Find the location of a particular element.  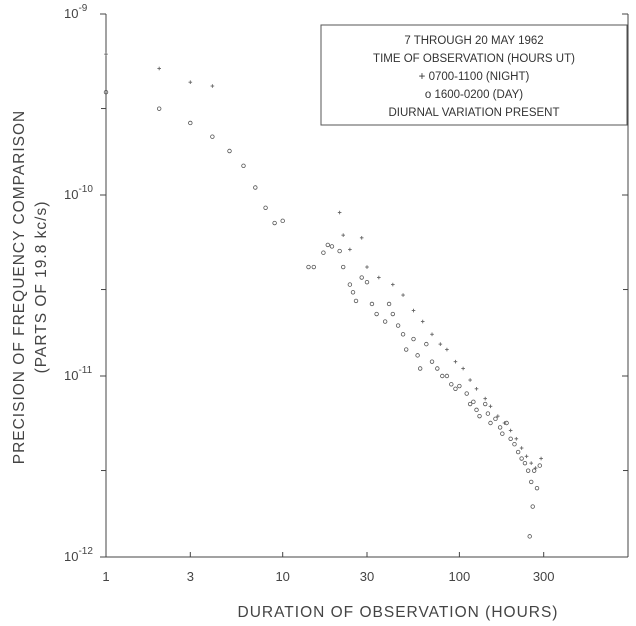

y-tick-label: 10-10 is located at coordinates (78, 193).